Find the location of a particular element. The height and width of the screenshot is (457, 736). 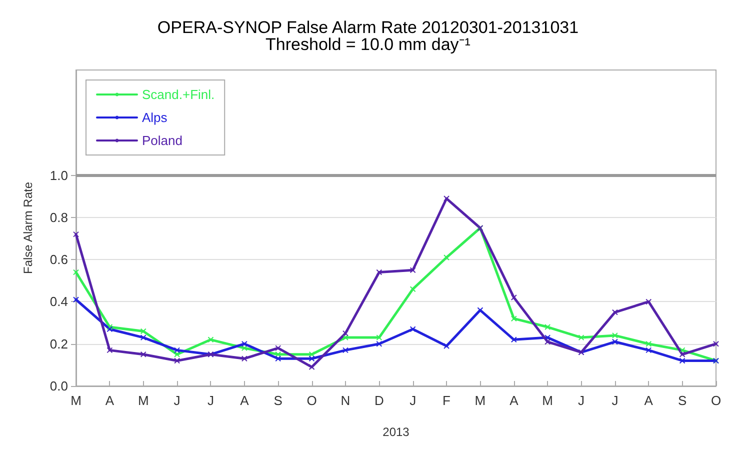

y-tick-label: 0.4 is located at coordinates (59, 302).